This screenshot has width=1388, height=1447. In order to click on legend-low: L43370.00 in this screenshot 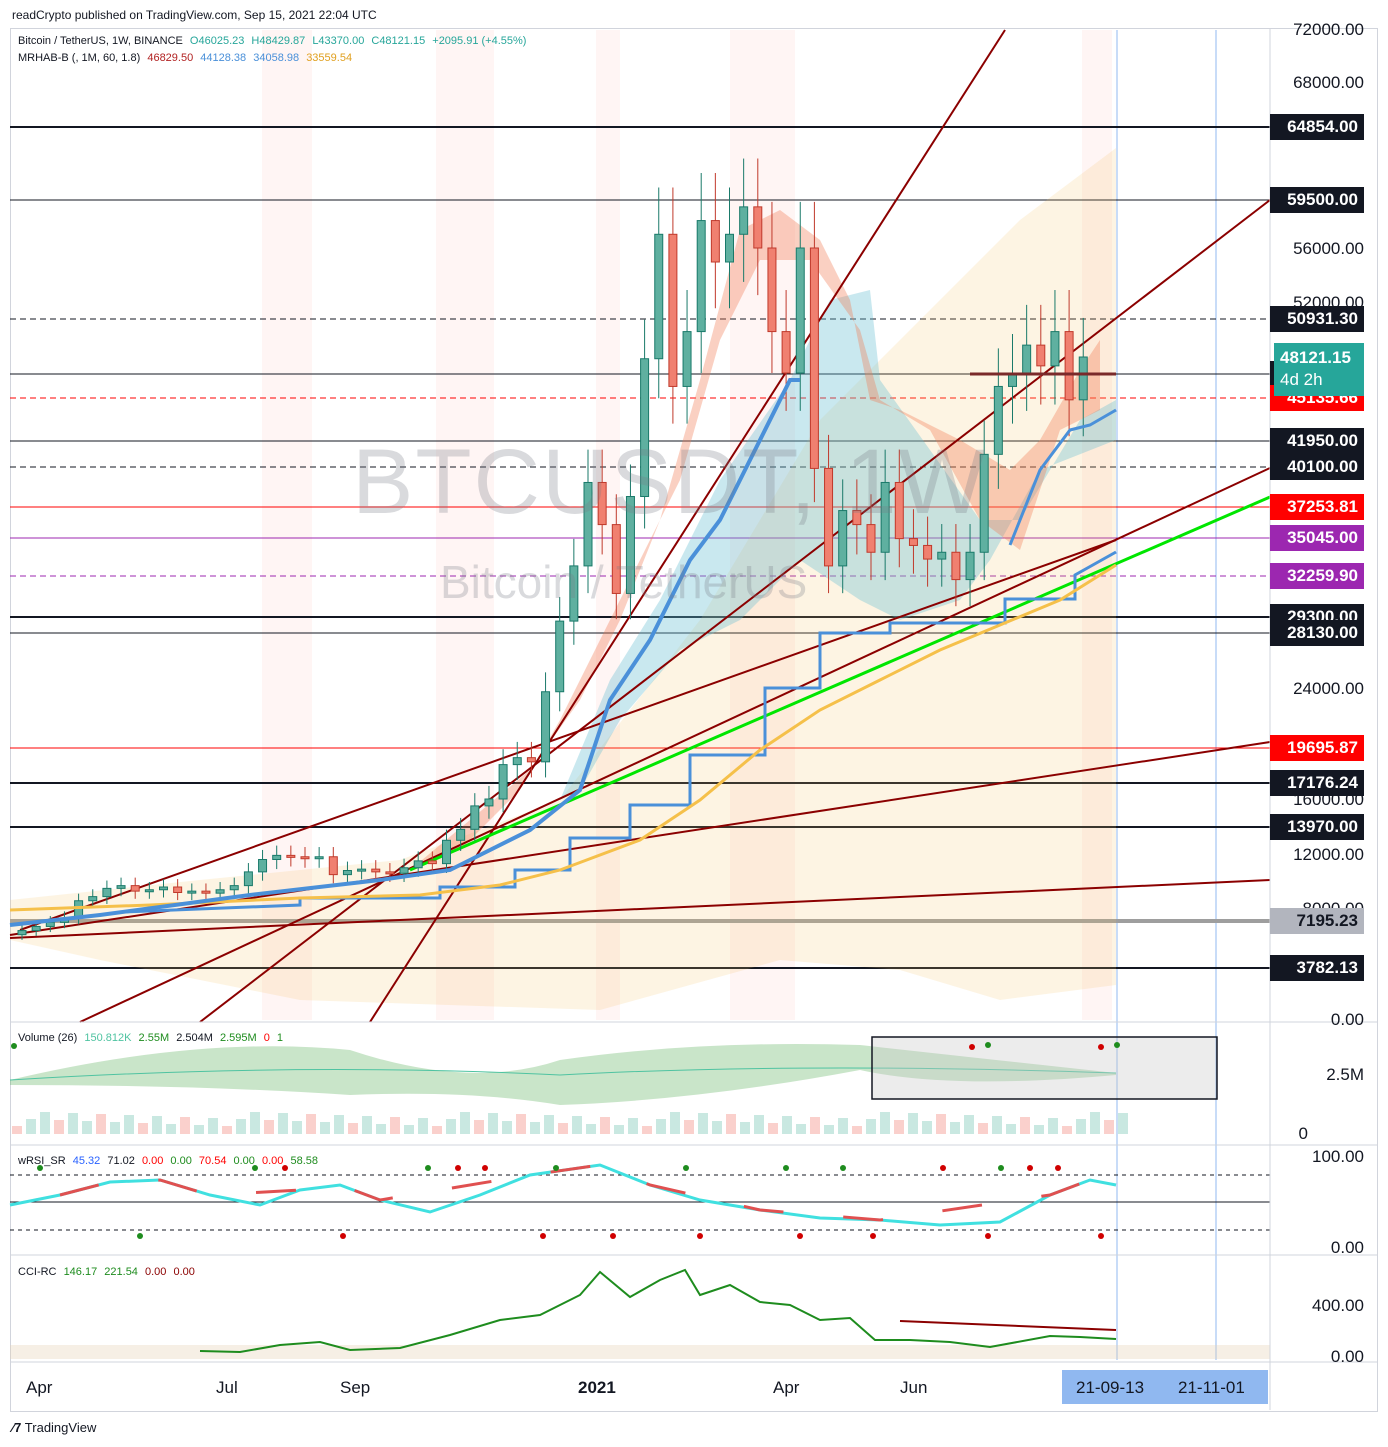, I will do `click(338, 41)`.